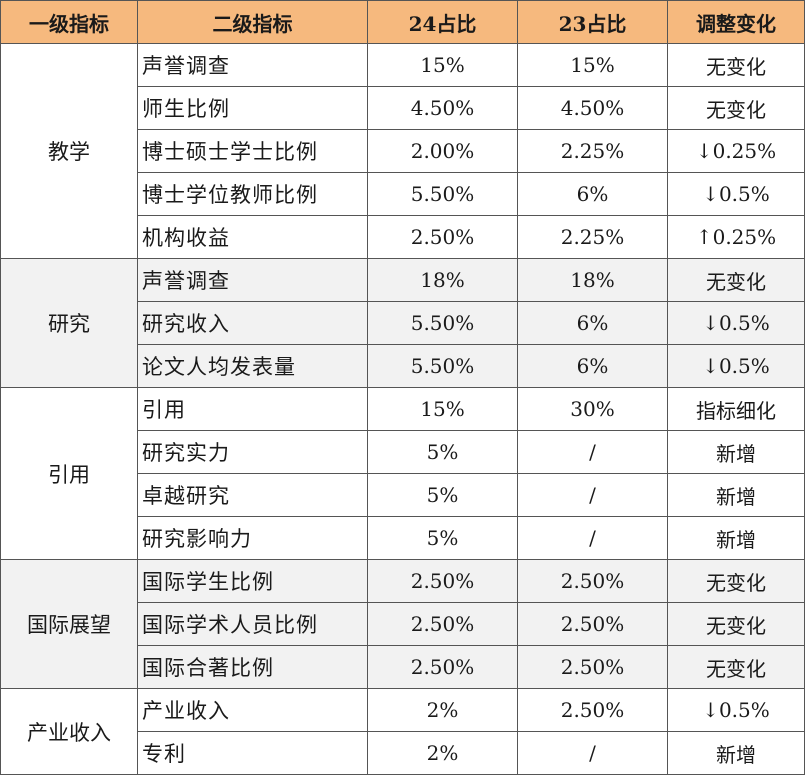 The width and height of the screenshot is (805, 776). I want to click on table-row: 博士硕士学士比例 2.00% 2.25% ↓0.25%, so click(403, 151).